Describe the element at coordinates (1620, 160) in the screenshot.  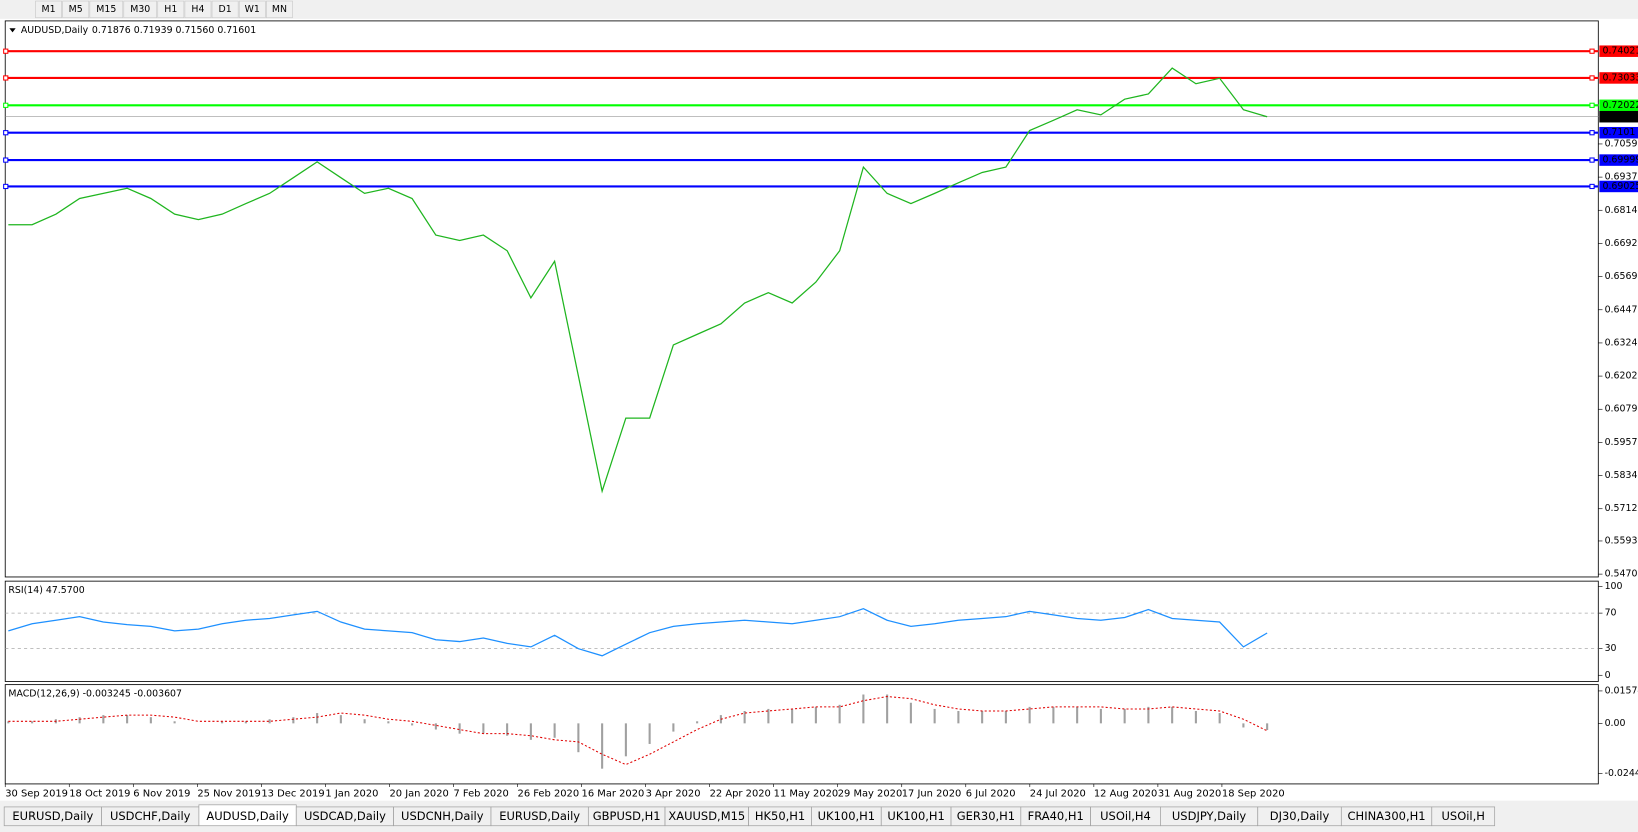
I see `level-label: 0.69999` at that location.